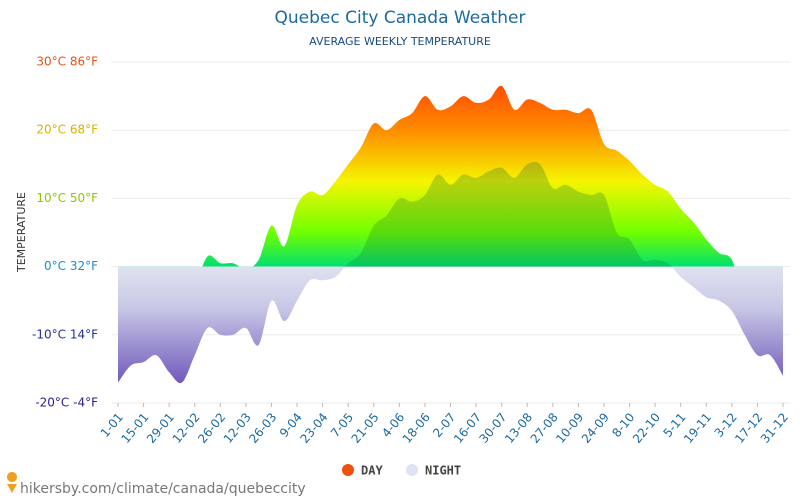  Describe the element at coordinates (71, 266) in the screenshot. I see `y-tick-label: 0°C 32°F` at that location.